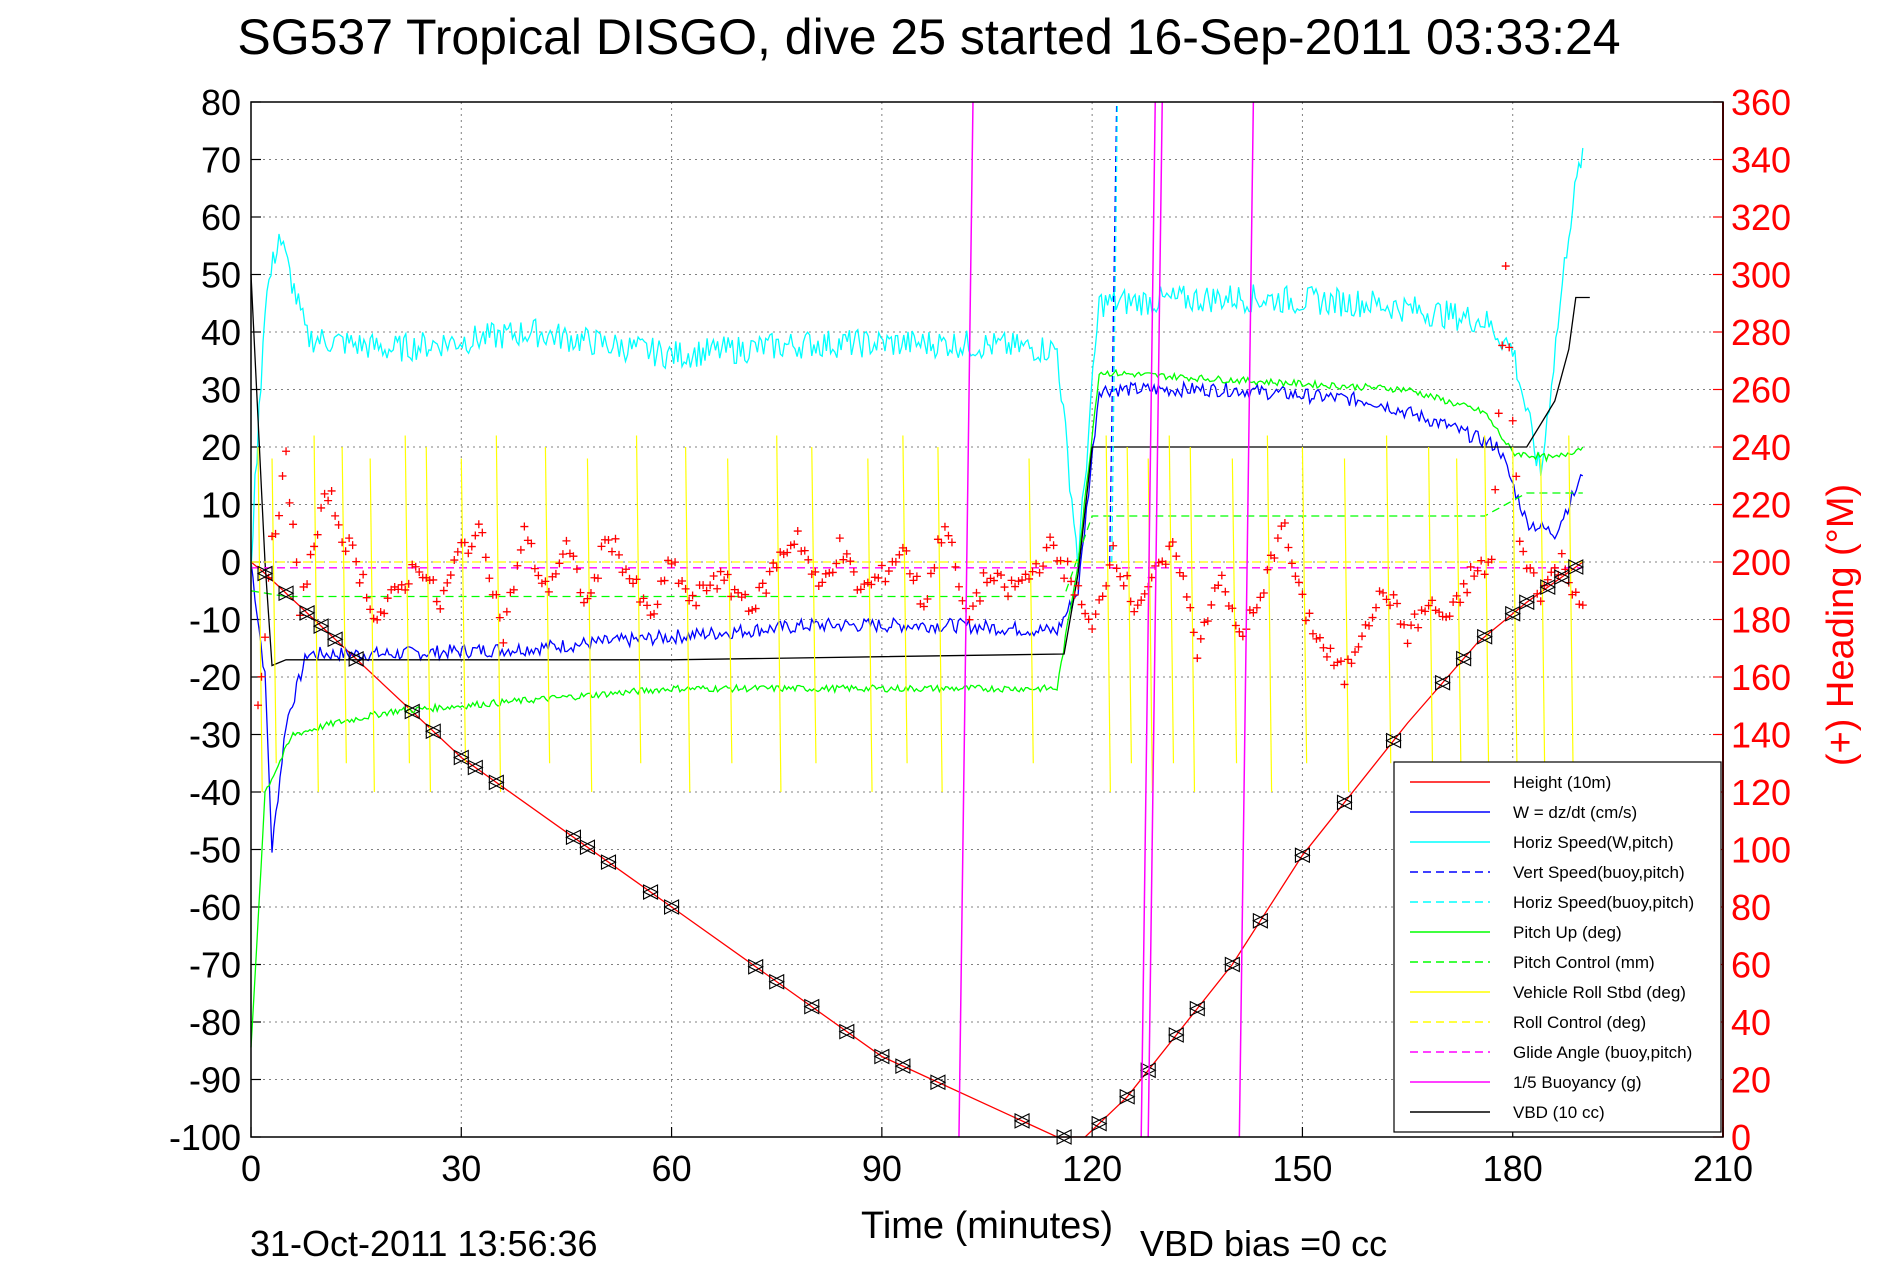 The height and width of the screenshot is (1262, 1891). What do you see at coordinates (1761, 792) in the screenshot?
I see `right-tick-label: 120` at bounding box center [1761, 792].